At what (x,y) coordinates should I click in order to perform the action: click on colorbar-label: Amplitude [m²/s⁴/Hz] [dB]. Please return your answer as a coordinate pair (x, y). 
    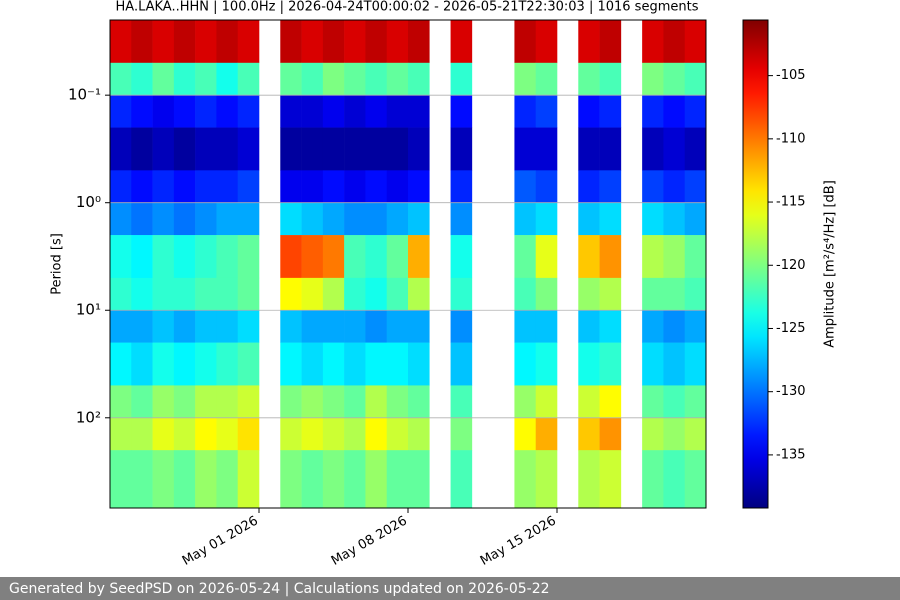
    Looking at the image, I should click on (830, 264).